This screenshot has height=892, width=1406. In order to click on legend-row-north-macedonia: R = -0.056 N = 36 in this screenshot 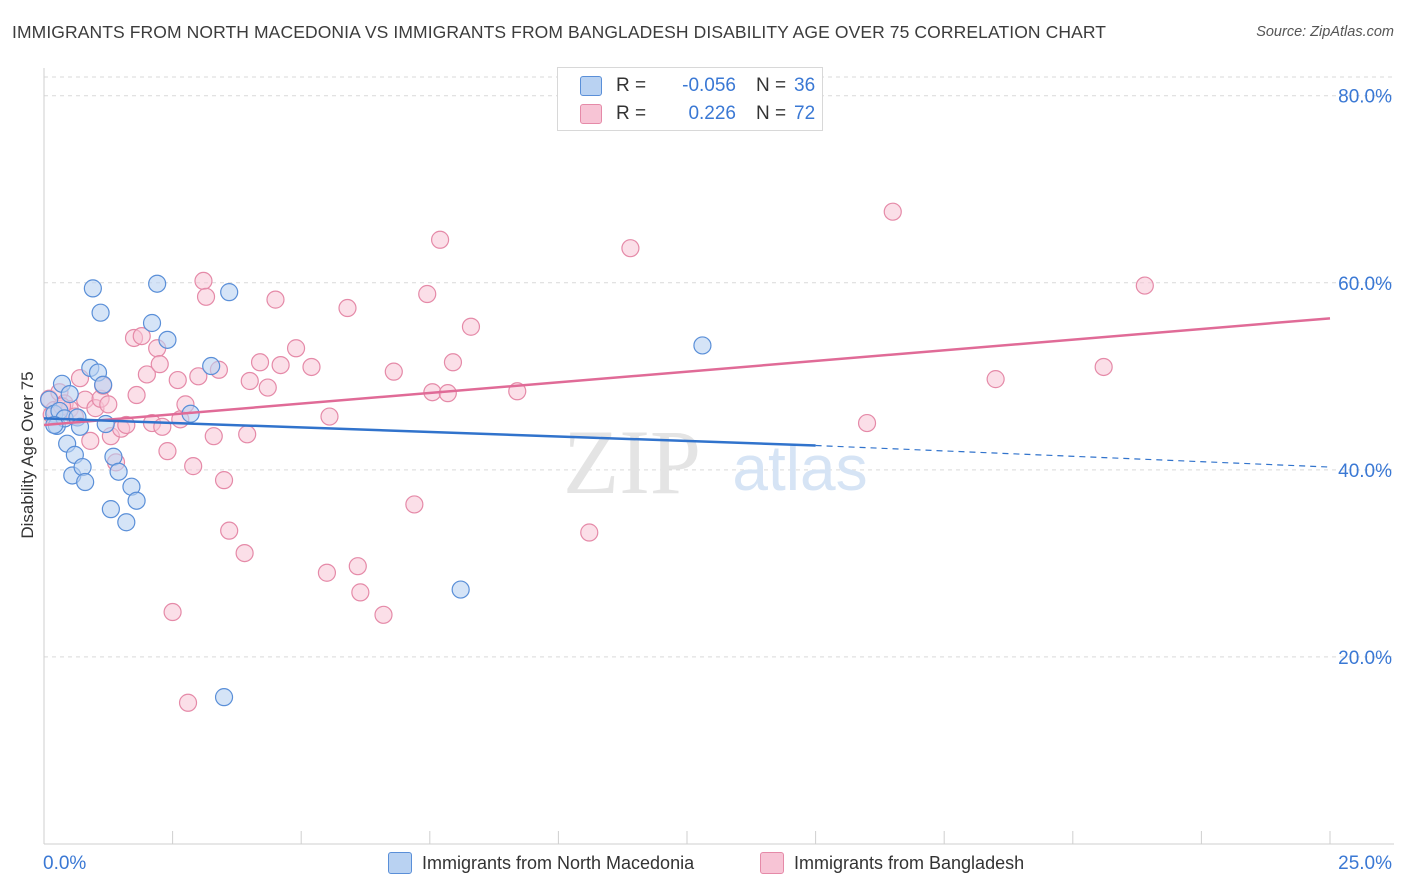, I will do `click(697, 86)`.